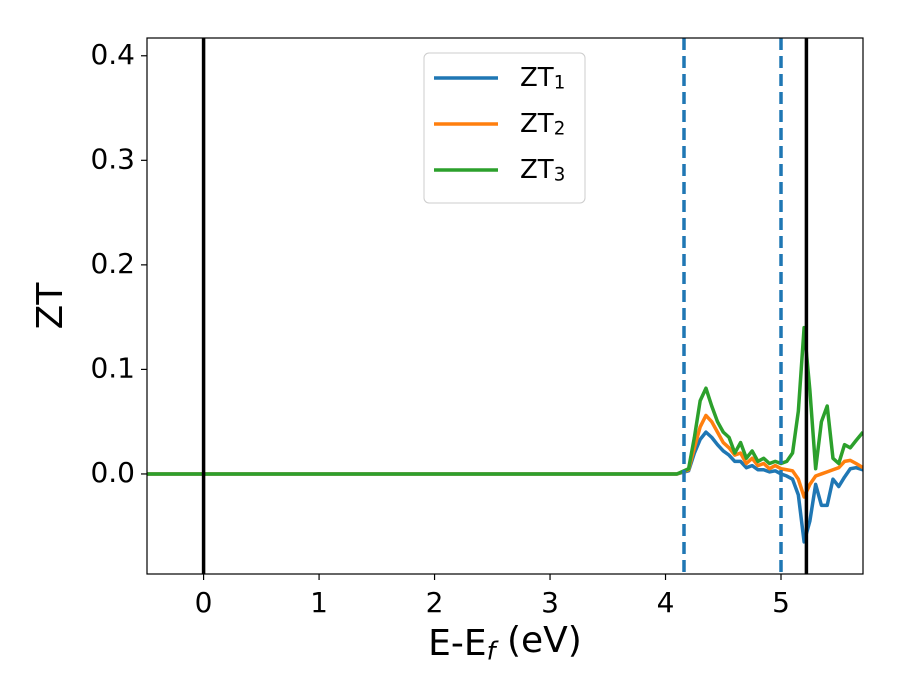  I want to click on y-tick-label: 0.2, so click(112, 263).